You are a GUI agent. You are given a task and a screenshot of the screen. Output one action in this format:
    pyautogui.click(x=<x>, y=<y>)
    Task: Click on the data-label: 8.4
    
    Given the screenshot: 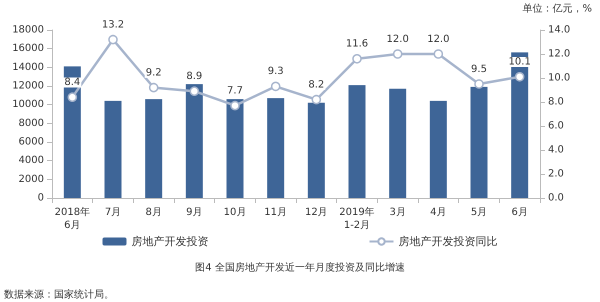 What is the action you would take?
    pyautogui.click(x=72, y=82)
    